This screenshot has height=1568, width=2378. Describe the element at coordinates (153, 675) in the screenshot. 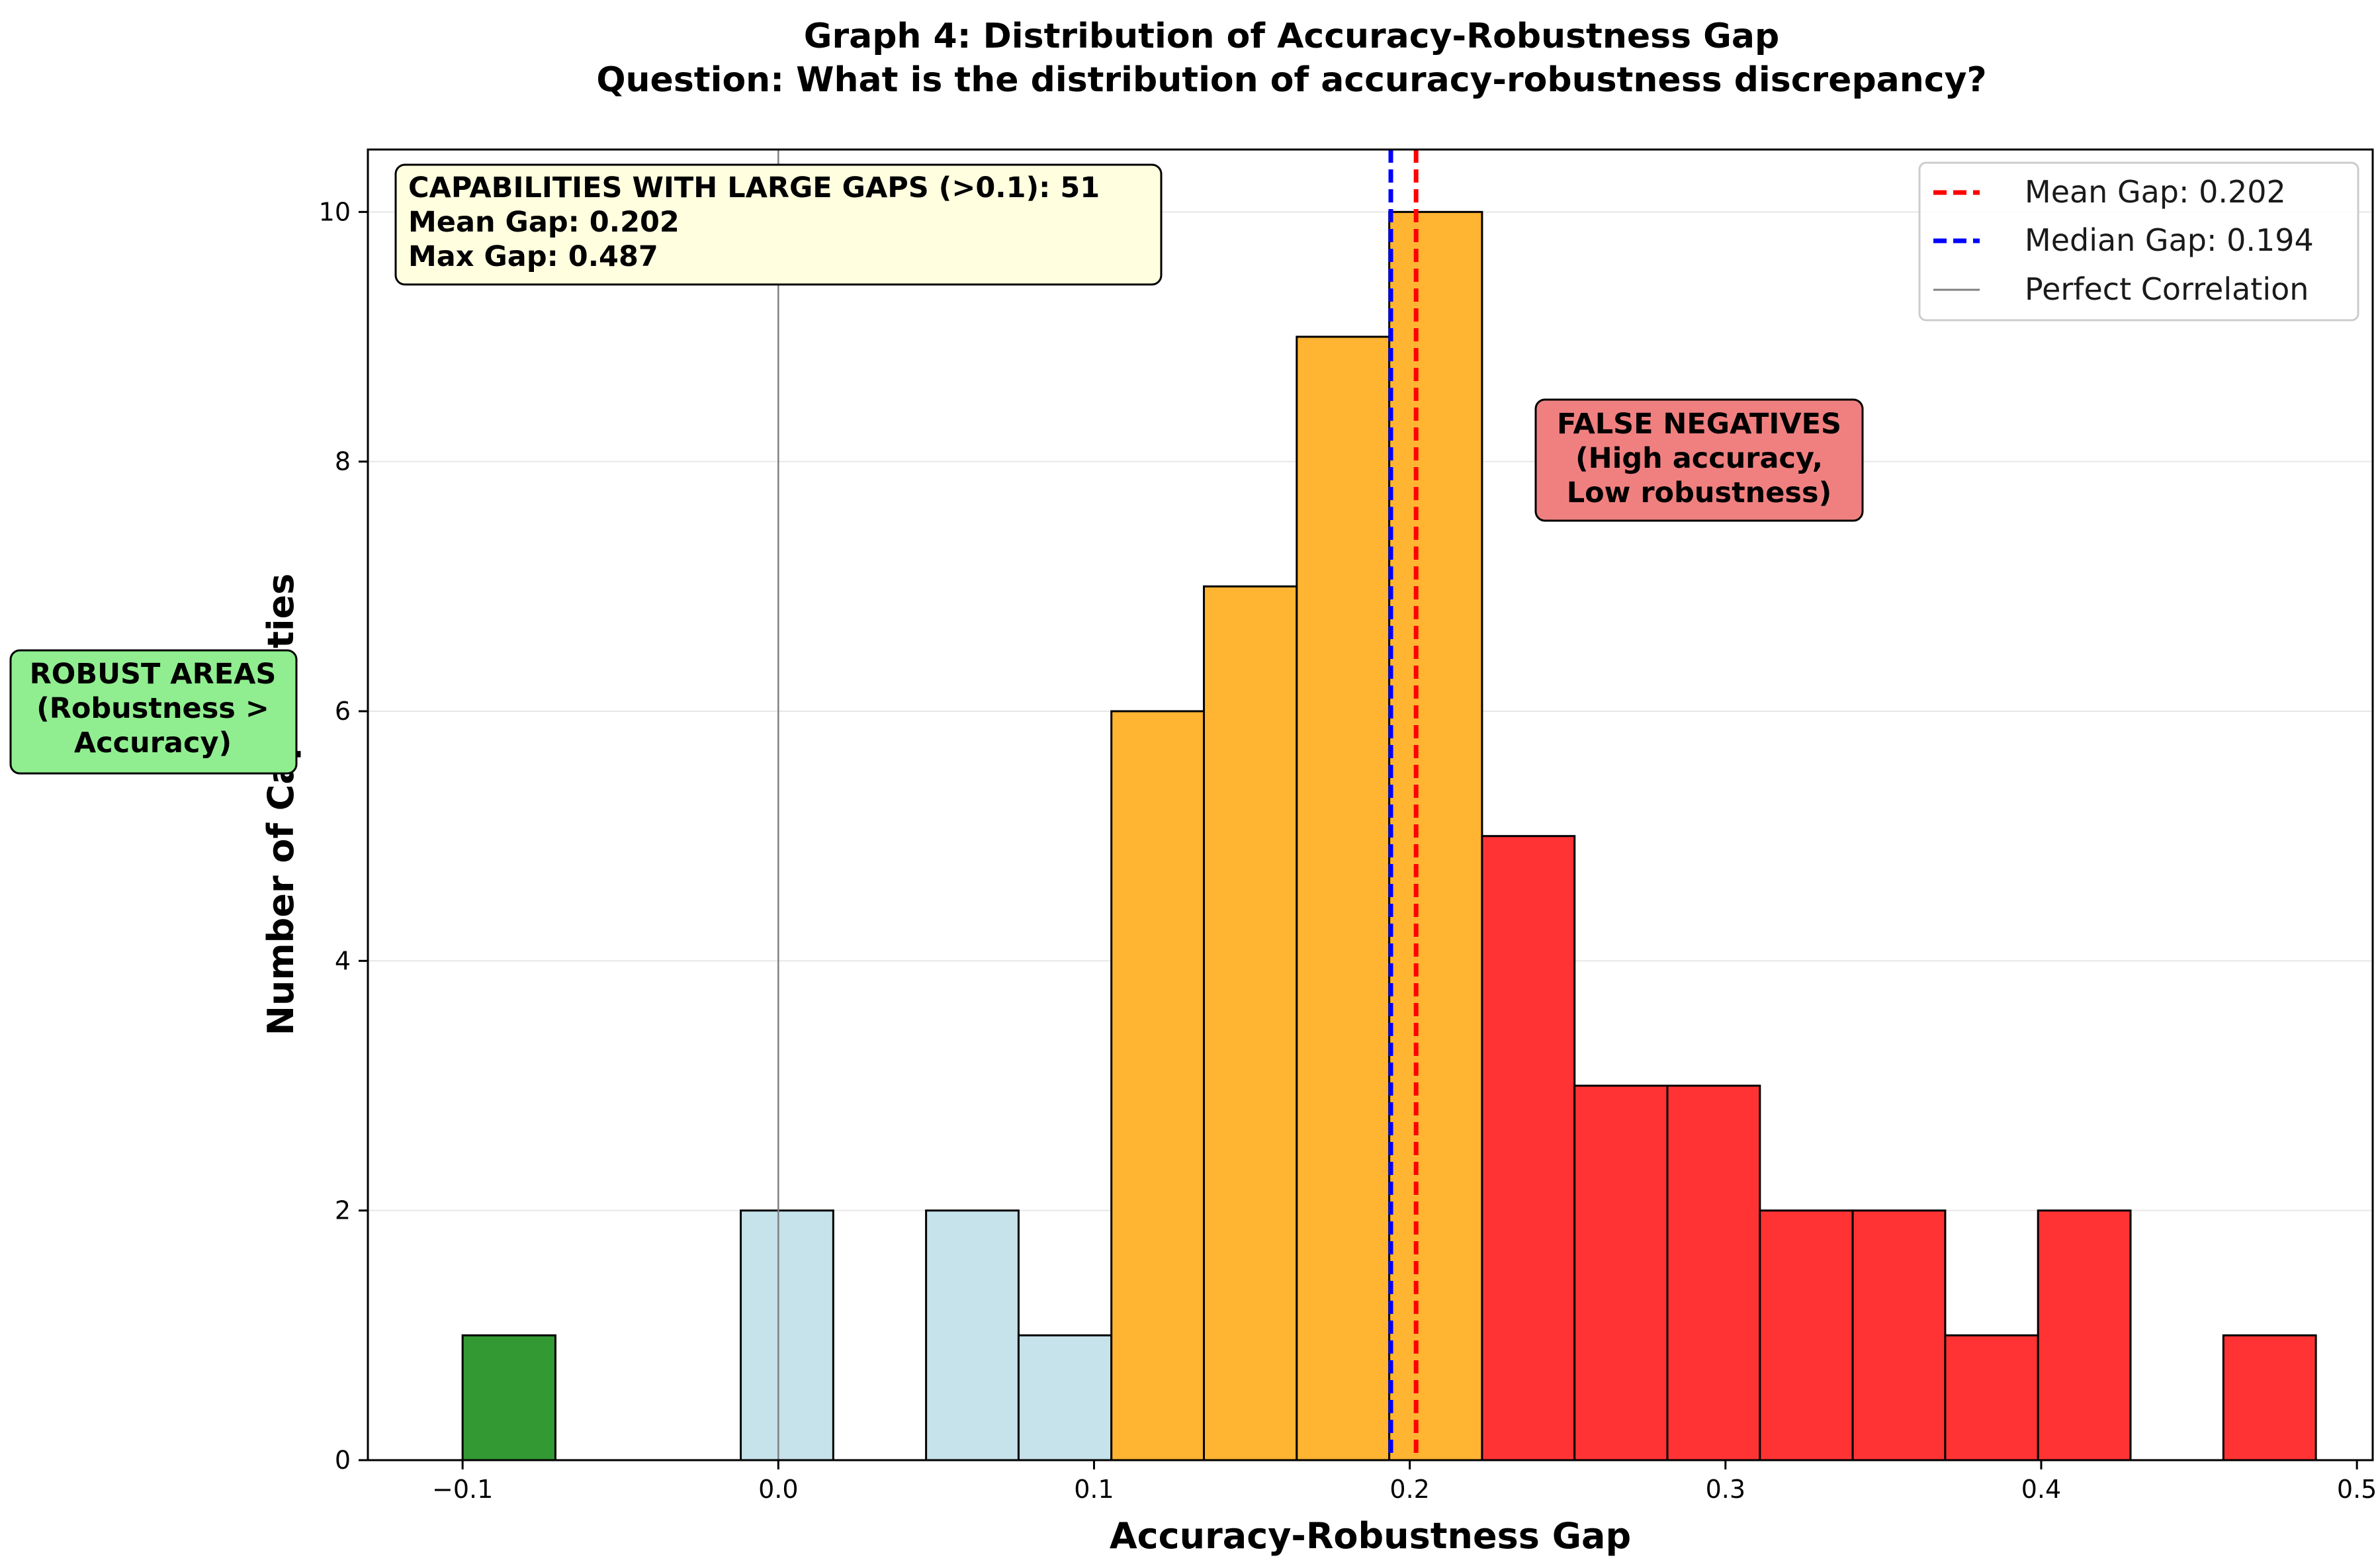

I see `annotation-line: ROBUST AREAS` at that location.